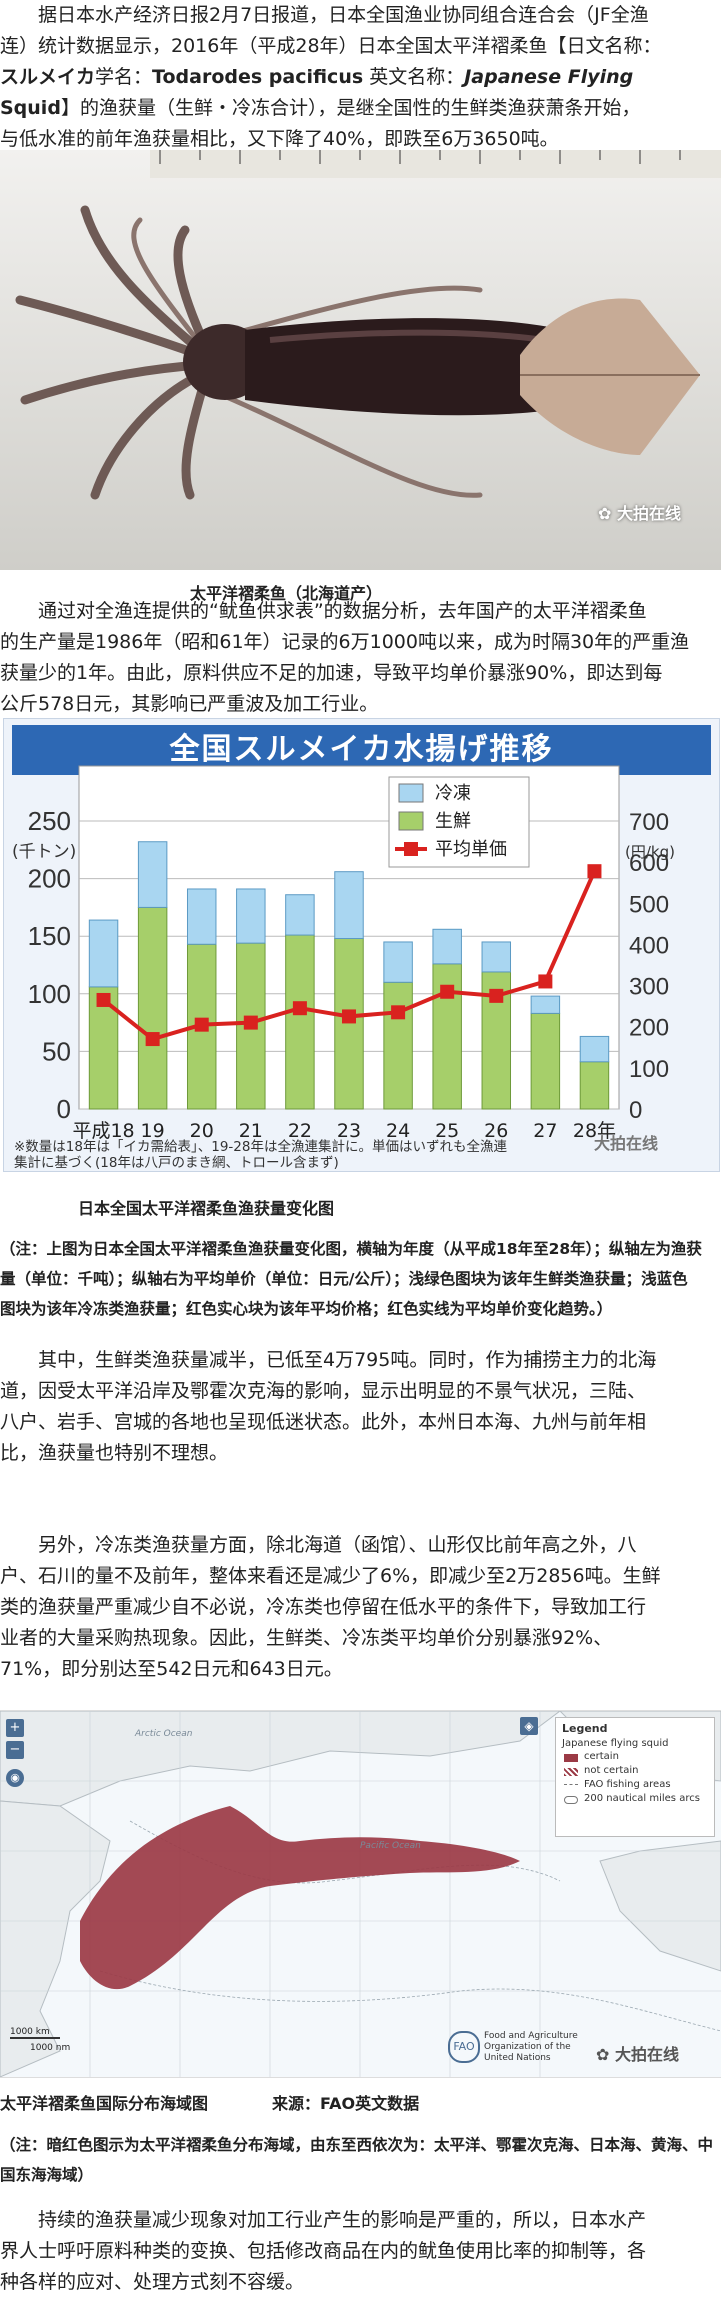 The width and height of the screenshot is (721, 2322). I want to click on para5-line-1: 持续的渔获量减少现象对加工行业产生的影响是严重的，所以，日本水产, so click(342, 2220).